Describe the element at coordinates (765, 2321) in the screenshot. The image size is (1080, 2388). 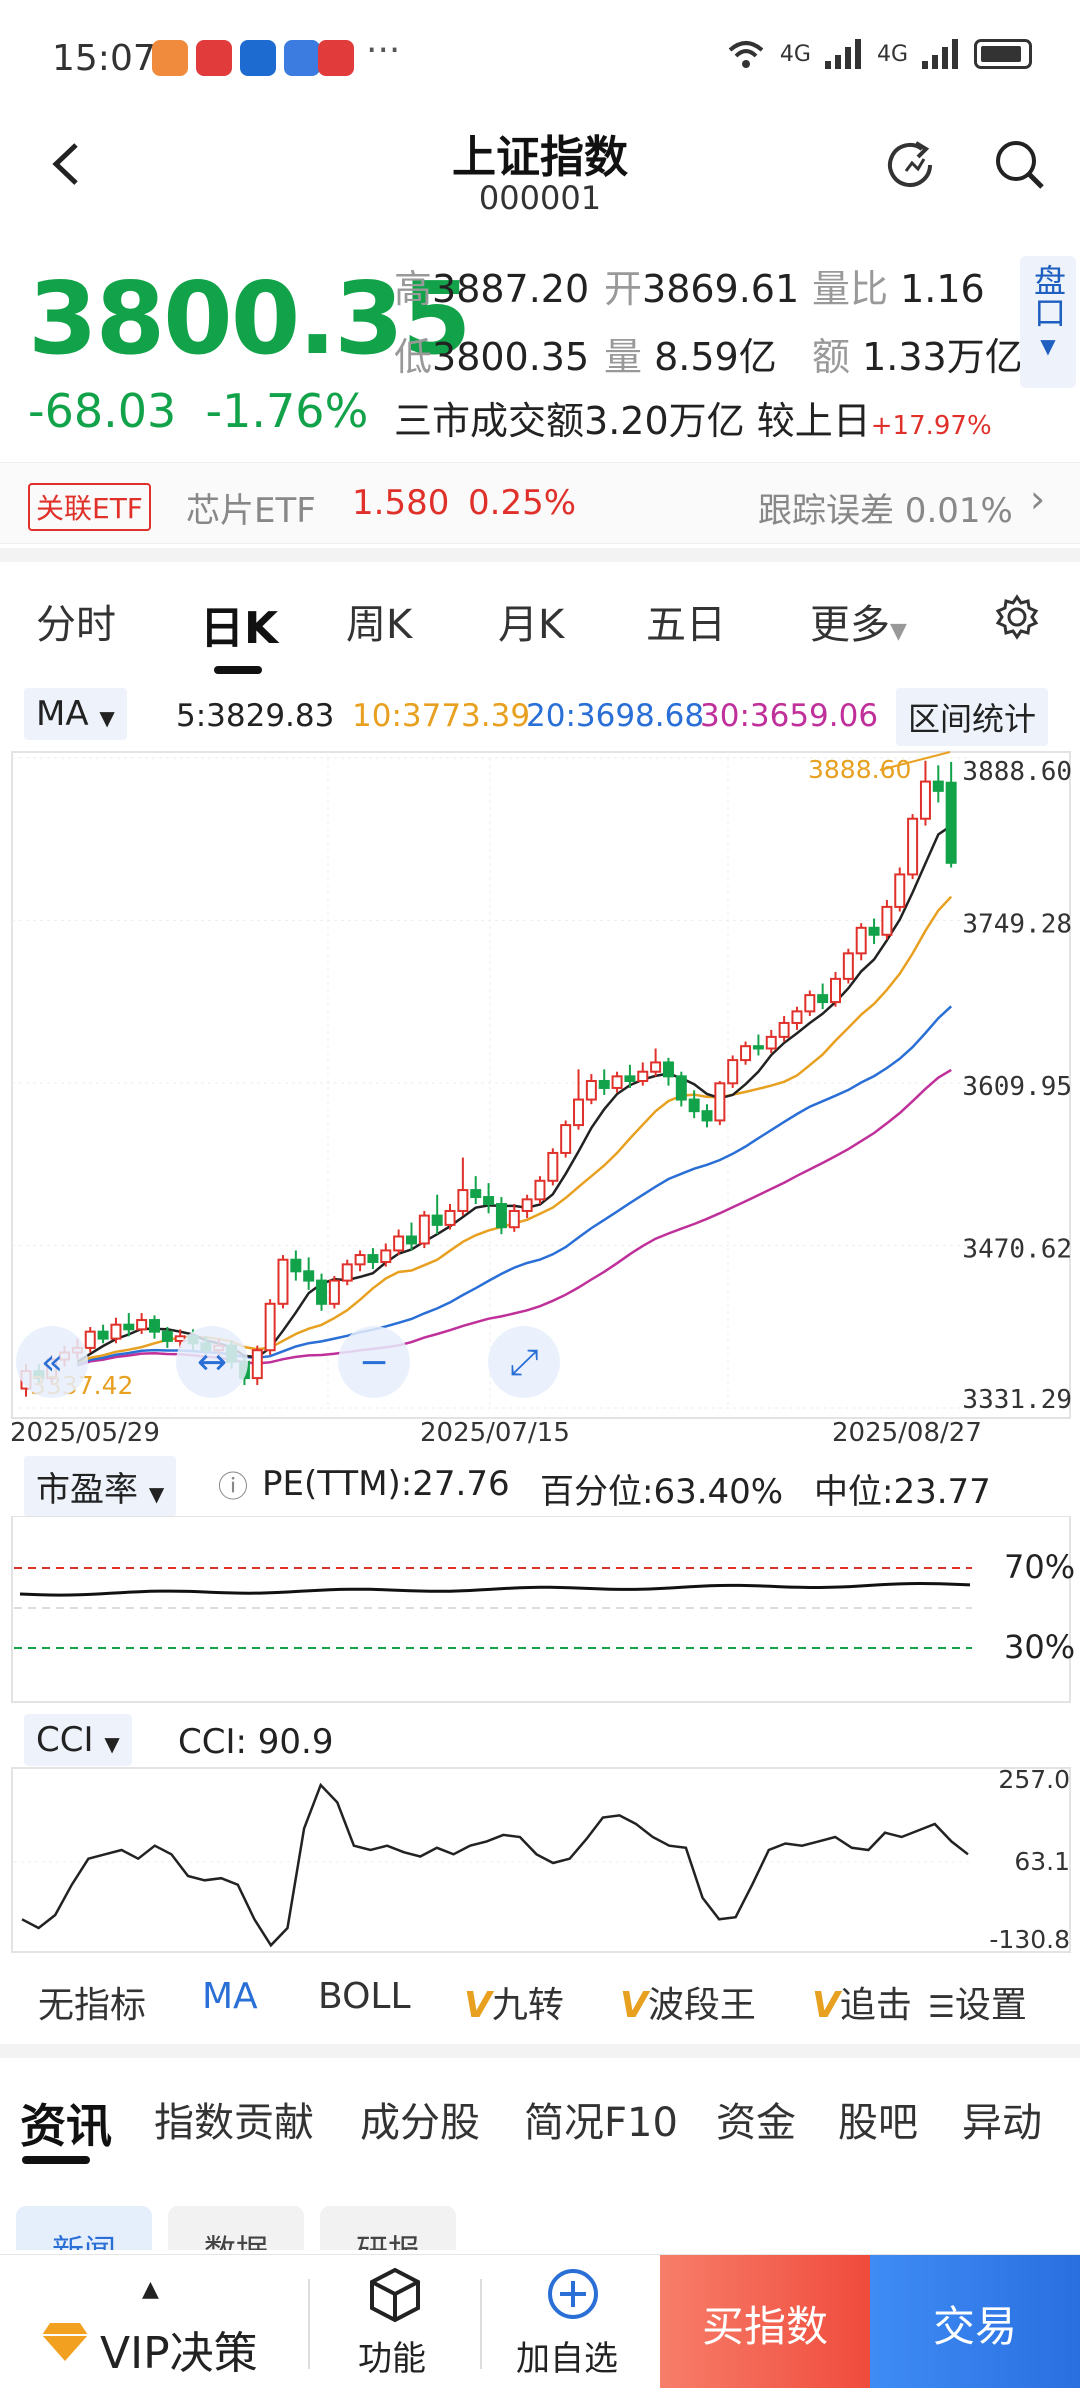
I see `buy-index-button: 买指数` at that location.